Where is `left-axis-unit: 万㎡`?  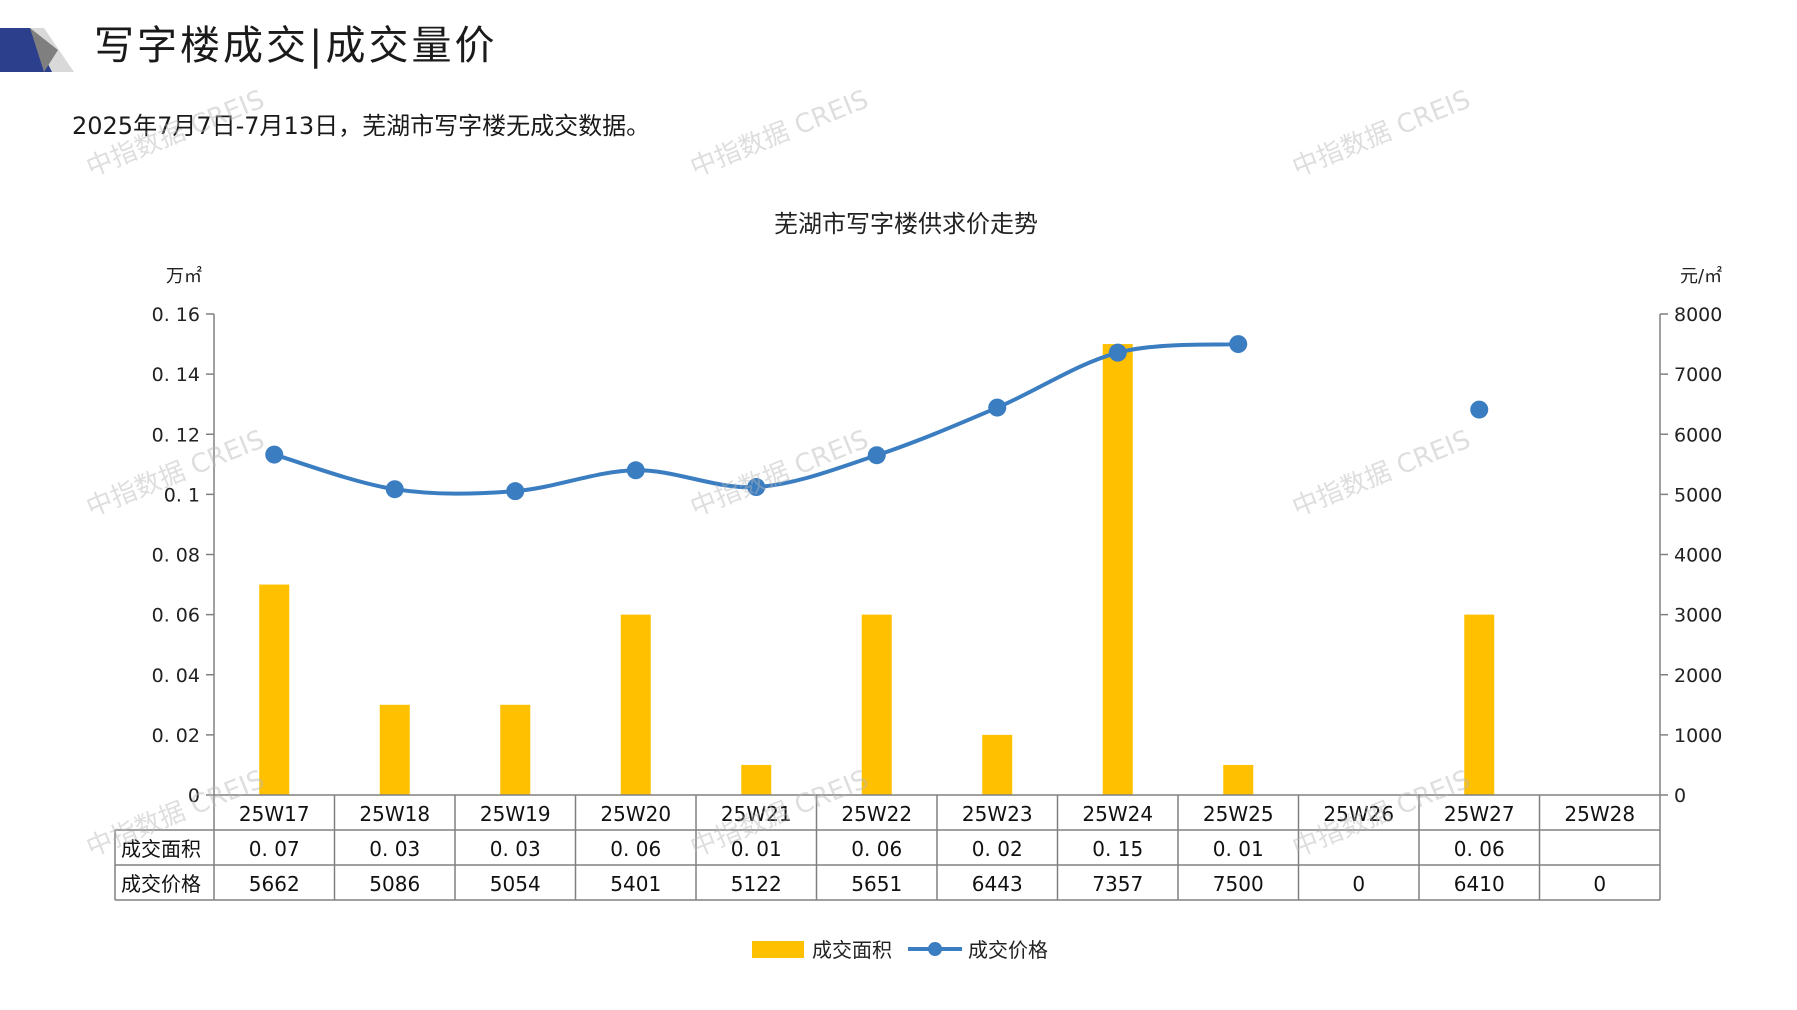 left-axis-unit: 万㎡ is located at coordinates (184, 276).